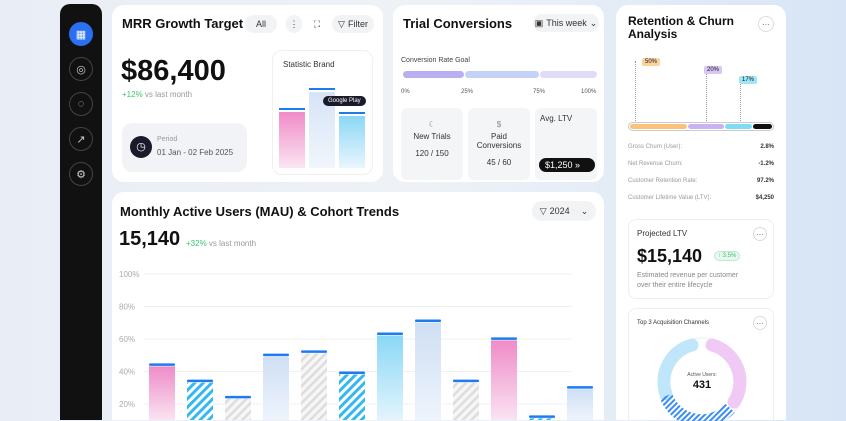 This screenshot has width=846, height=421. I want to click on retention-bar, so click(701, 126).